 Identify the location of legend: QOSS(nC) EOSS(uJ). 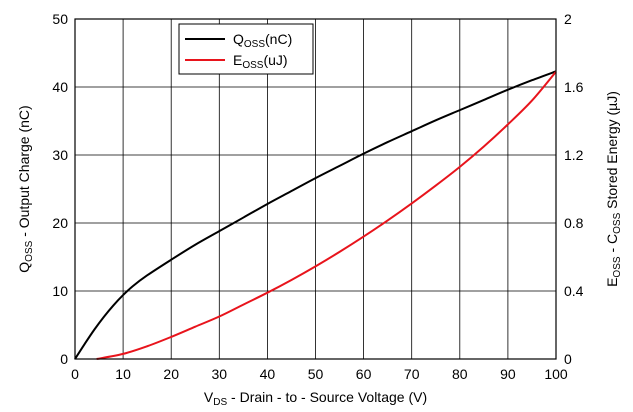
(246, 49).